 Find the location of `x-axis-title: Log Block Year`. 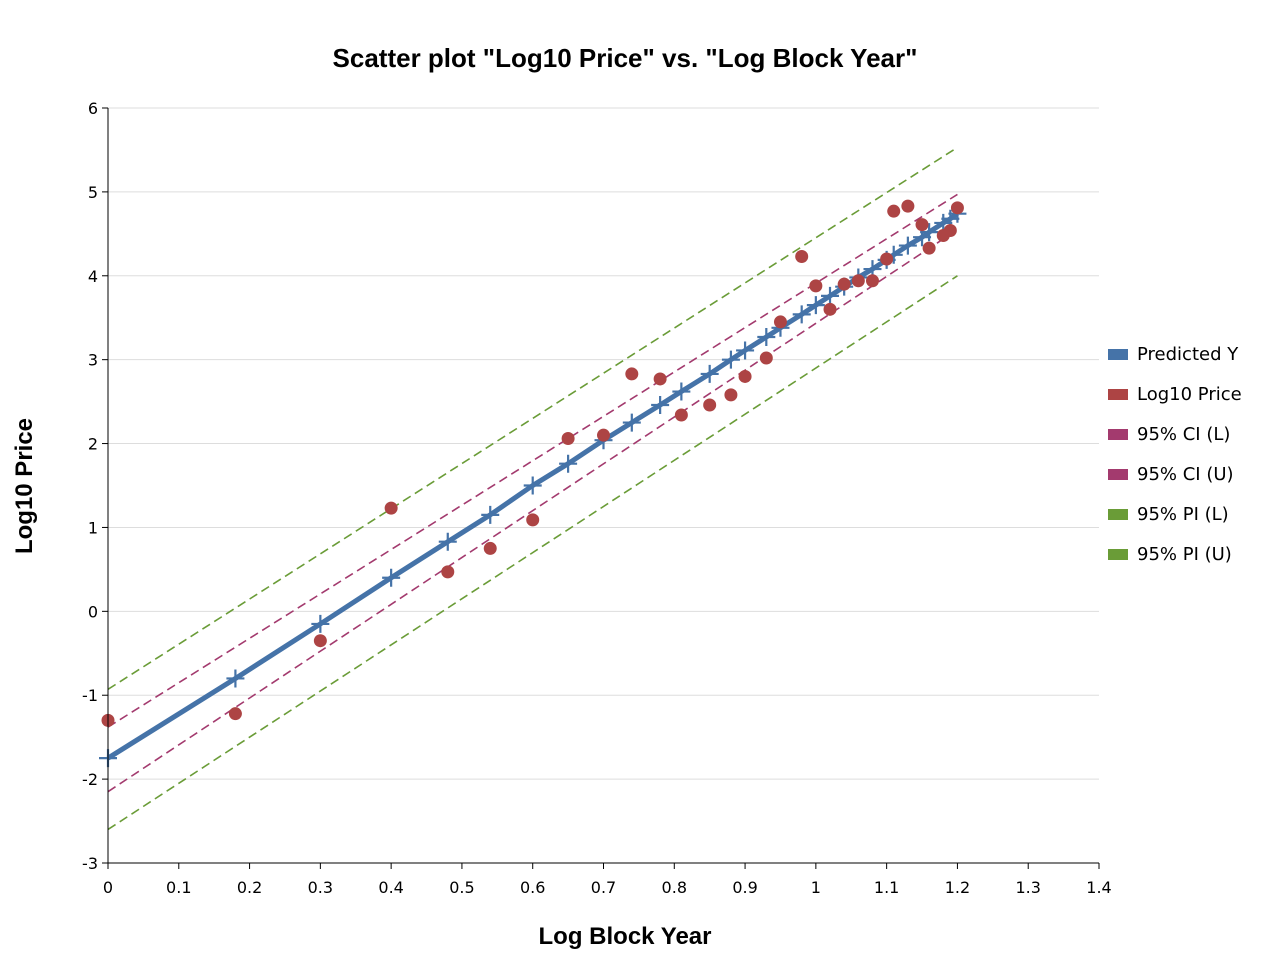

x-axis-title: Log Block Year is located at coordinates (625, 936).